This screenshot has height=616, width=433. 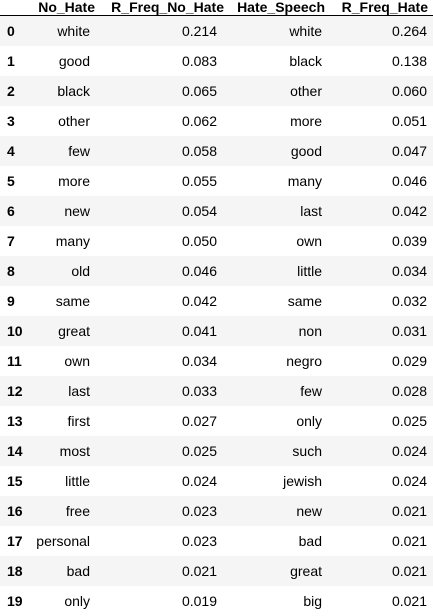 What do you see at coordinates (199, 90) in the screenshot?
I see `cell-r-freq-no-hate: 0.065` at bounding box center [199, 90].